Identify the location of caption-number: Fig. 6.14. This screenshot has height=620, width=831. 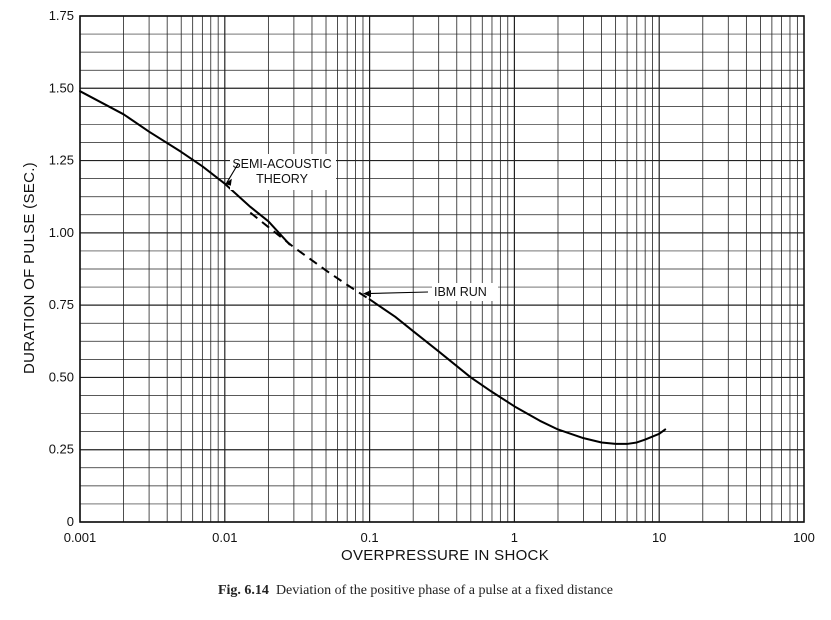
(243, 590).